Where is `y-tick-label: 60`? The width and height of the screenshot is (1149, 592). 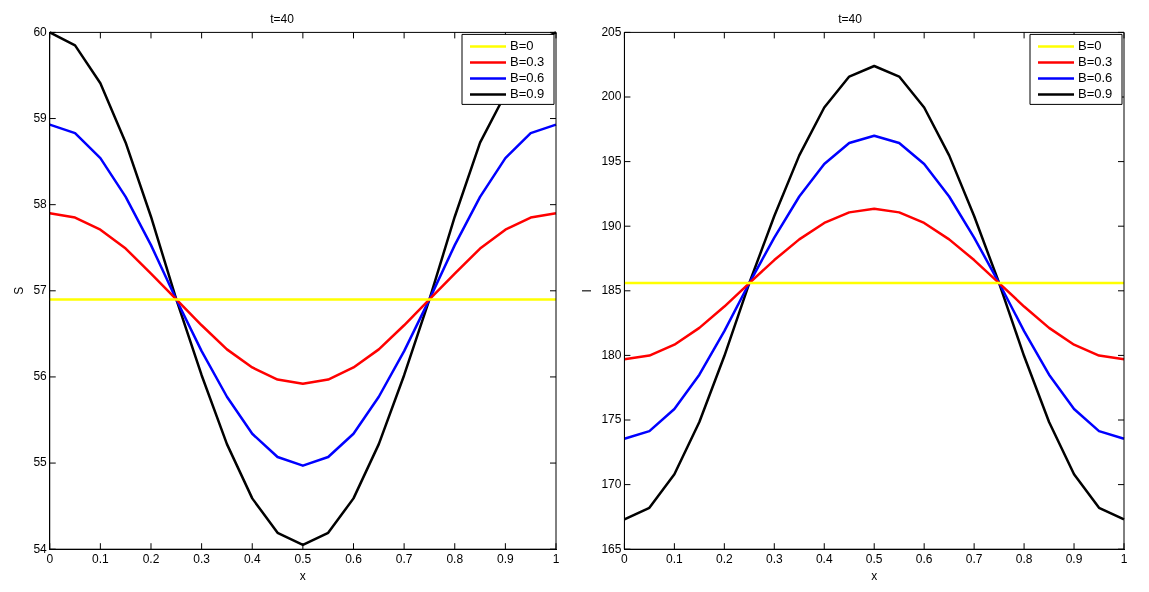 y-tick-label: 60 is located at coordinates (40, 31).